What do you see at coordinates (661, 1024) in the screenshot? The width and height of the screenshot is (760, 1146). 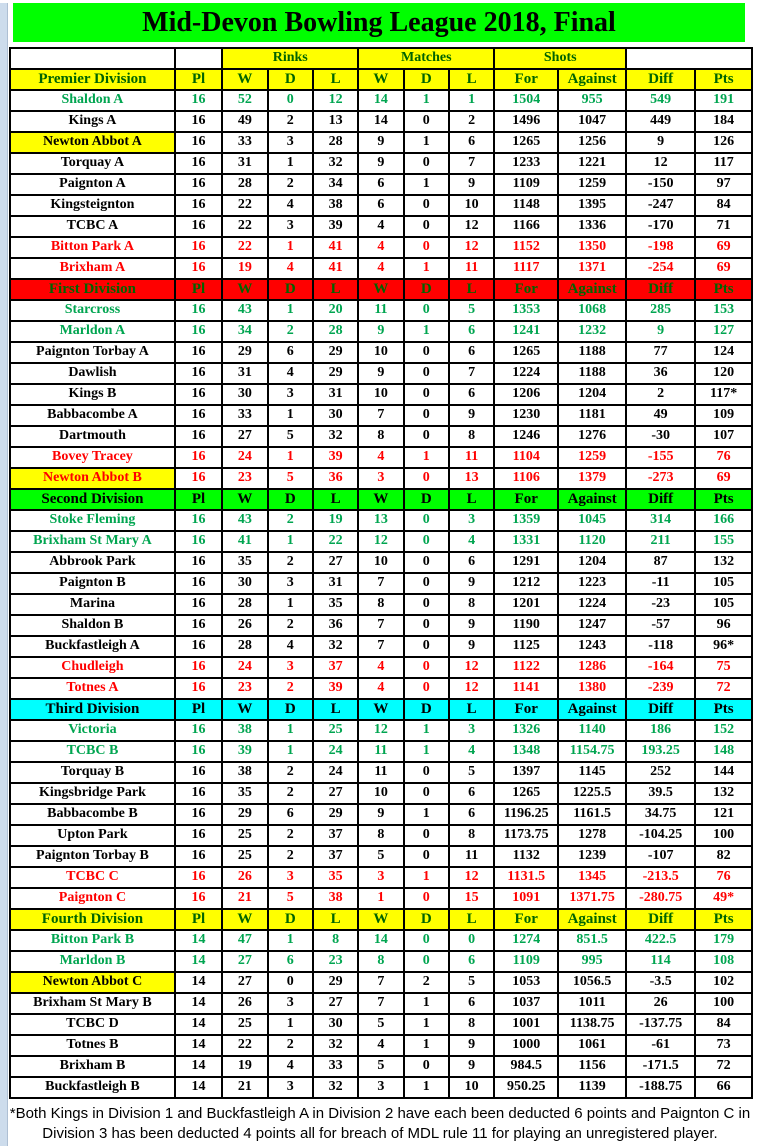 I see `stat-cell: -137.75` at bounding box center [661, 1024].